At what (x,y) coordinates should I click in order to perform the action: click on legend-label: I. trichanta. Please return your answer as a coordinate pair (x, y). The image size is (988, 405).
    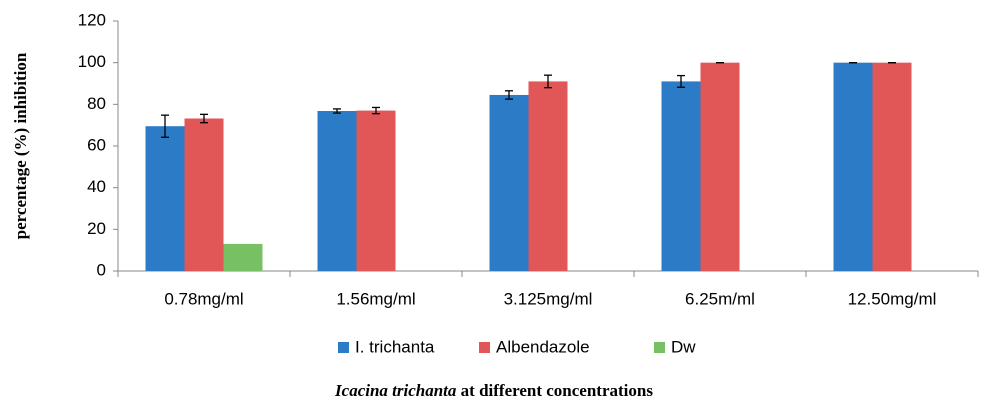
    Looking at the image, I should click on (395, 346).